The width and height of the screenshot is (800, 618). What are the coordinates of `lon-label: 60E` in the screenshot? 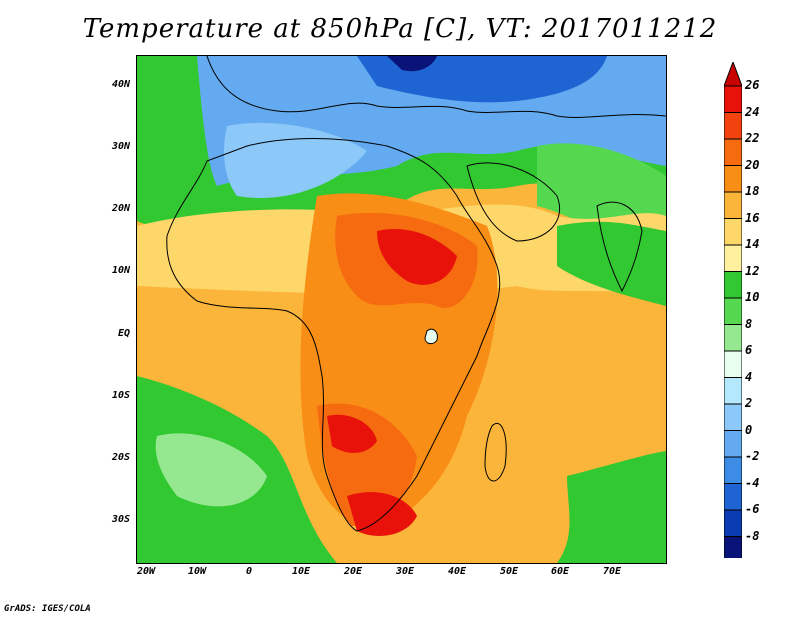 It's located at (560, 571).